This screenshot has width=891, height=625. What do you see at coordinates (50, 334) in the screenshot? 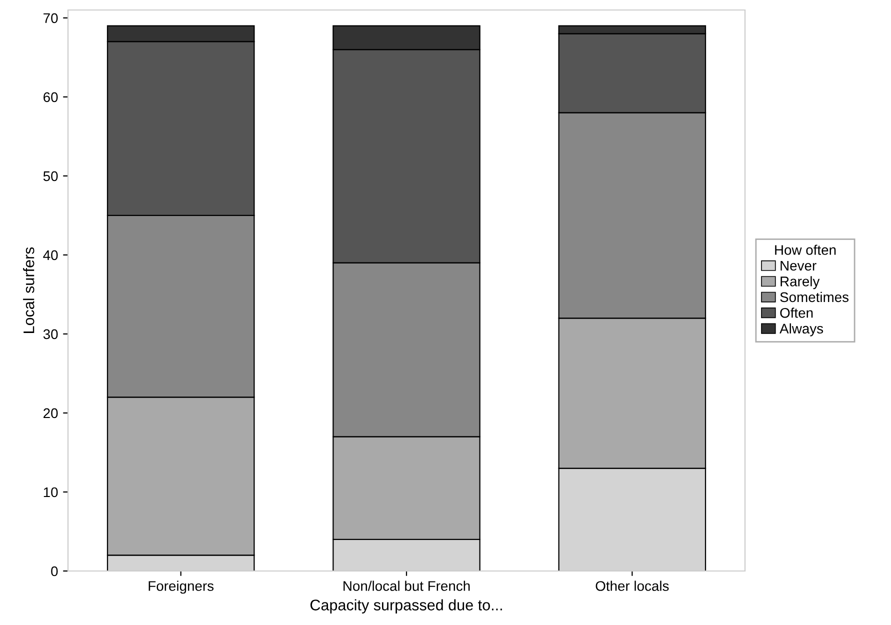
I see `y-tick-label: 30` at bounding box center [50, 334].